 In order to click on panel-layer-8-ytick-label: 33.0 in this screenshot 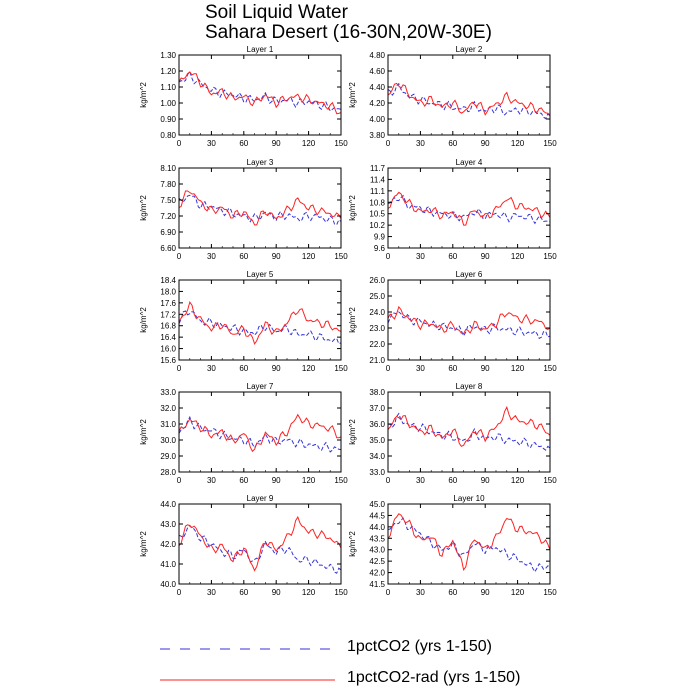, I will do `click(377, 472)`.